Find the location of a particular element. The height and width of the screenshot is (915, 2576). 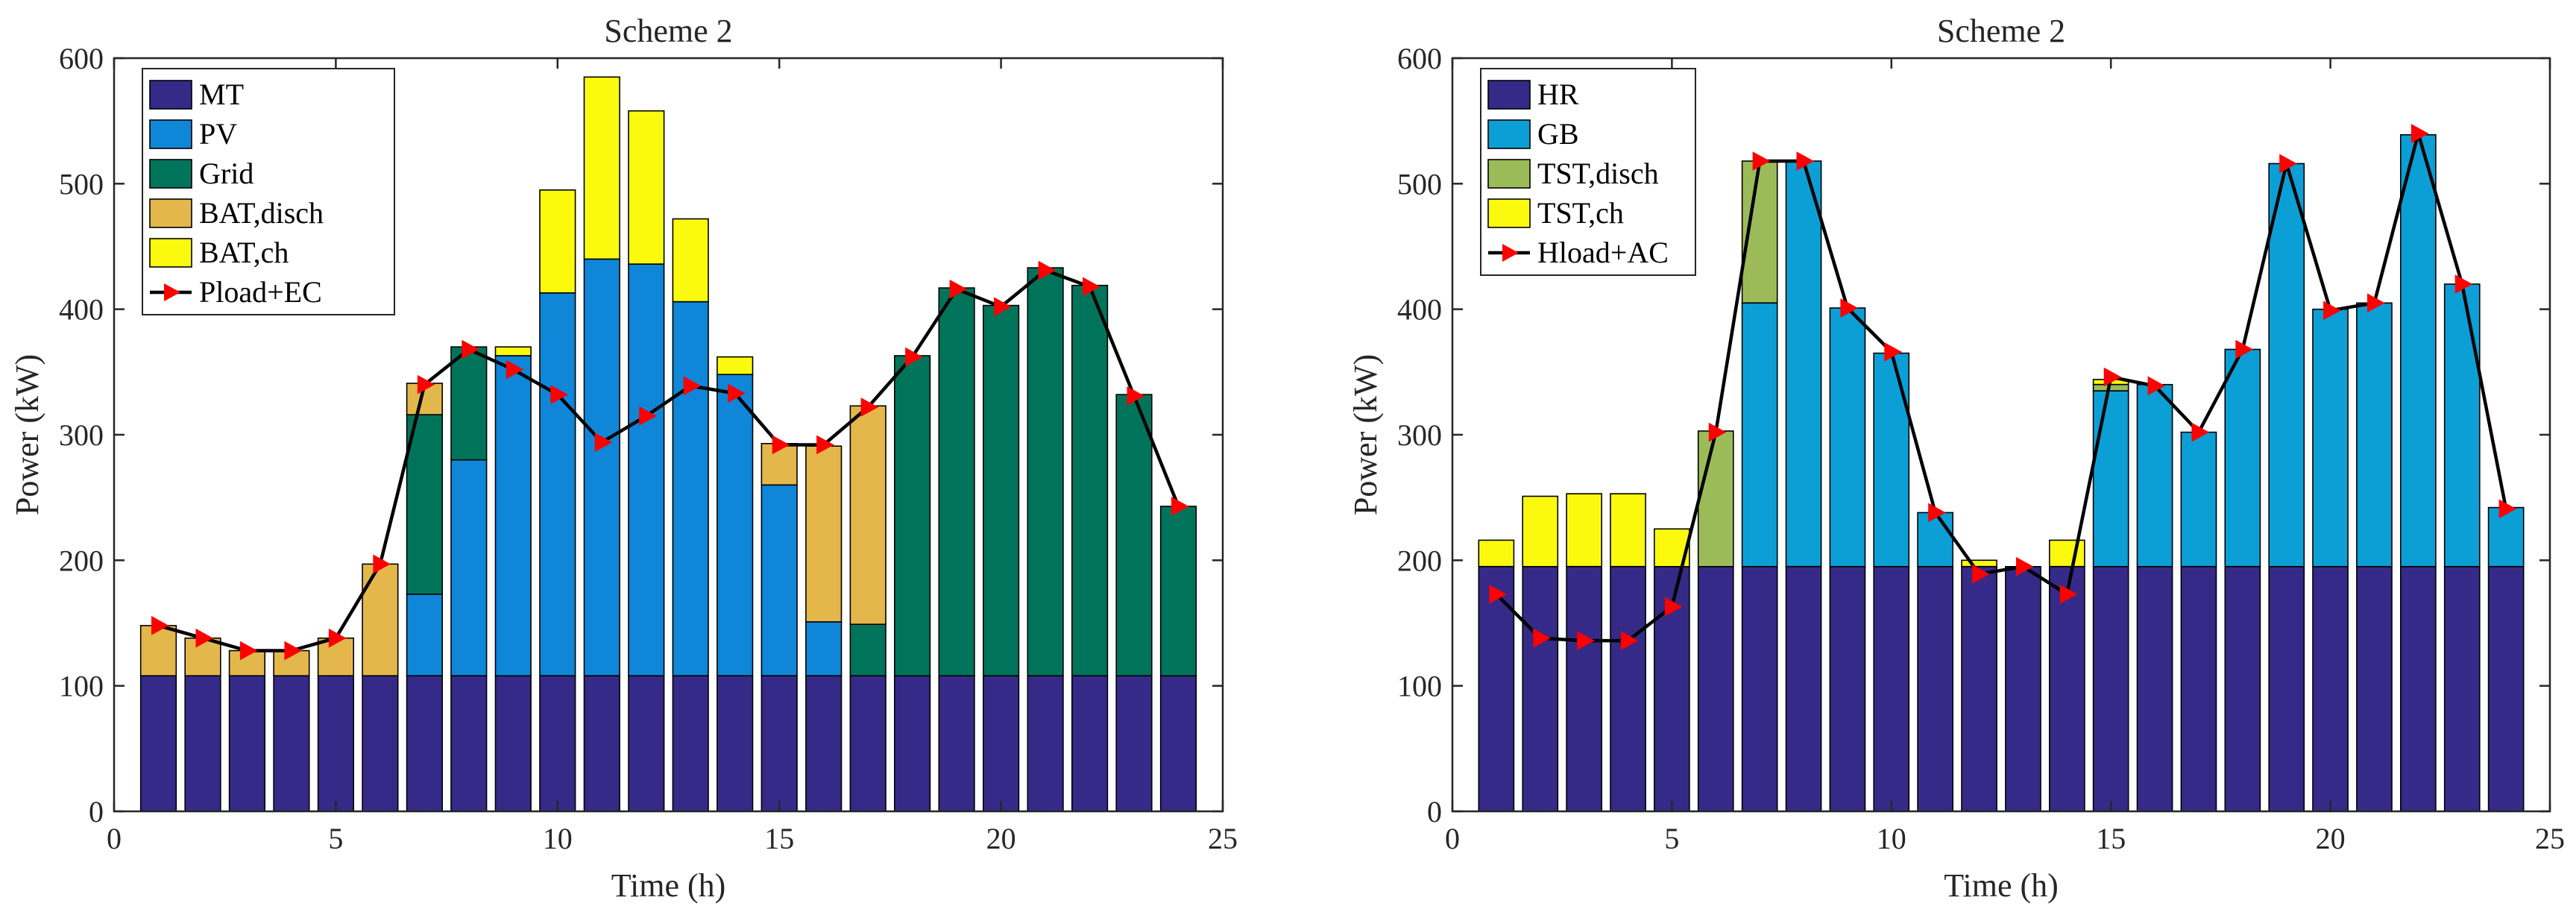

bar-pv-t11 is located at coordinates (601, 468).